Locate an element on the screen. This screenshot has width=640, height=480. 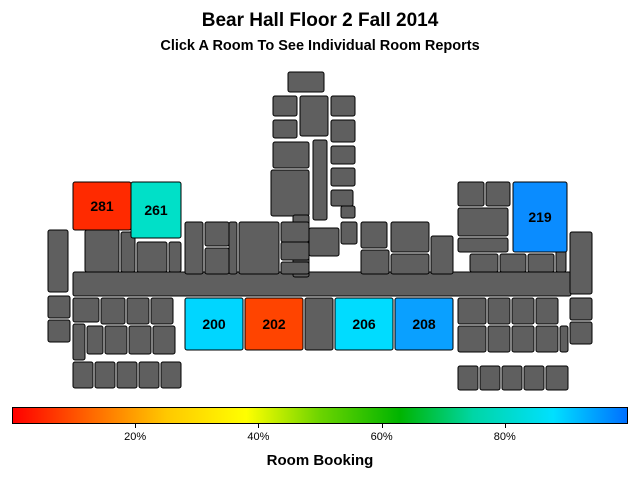
room-208-label: 208 is located at coordinates (424, 324).